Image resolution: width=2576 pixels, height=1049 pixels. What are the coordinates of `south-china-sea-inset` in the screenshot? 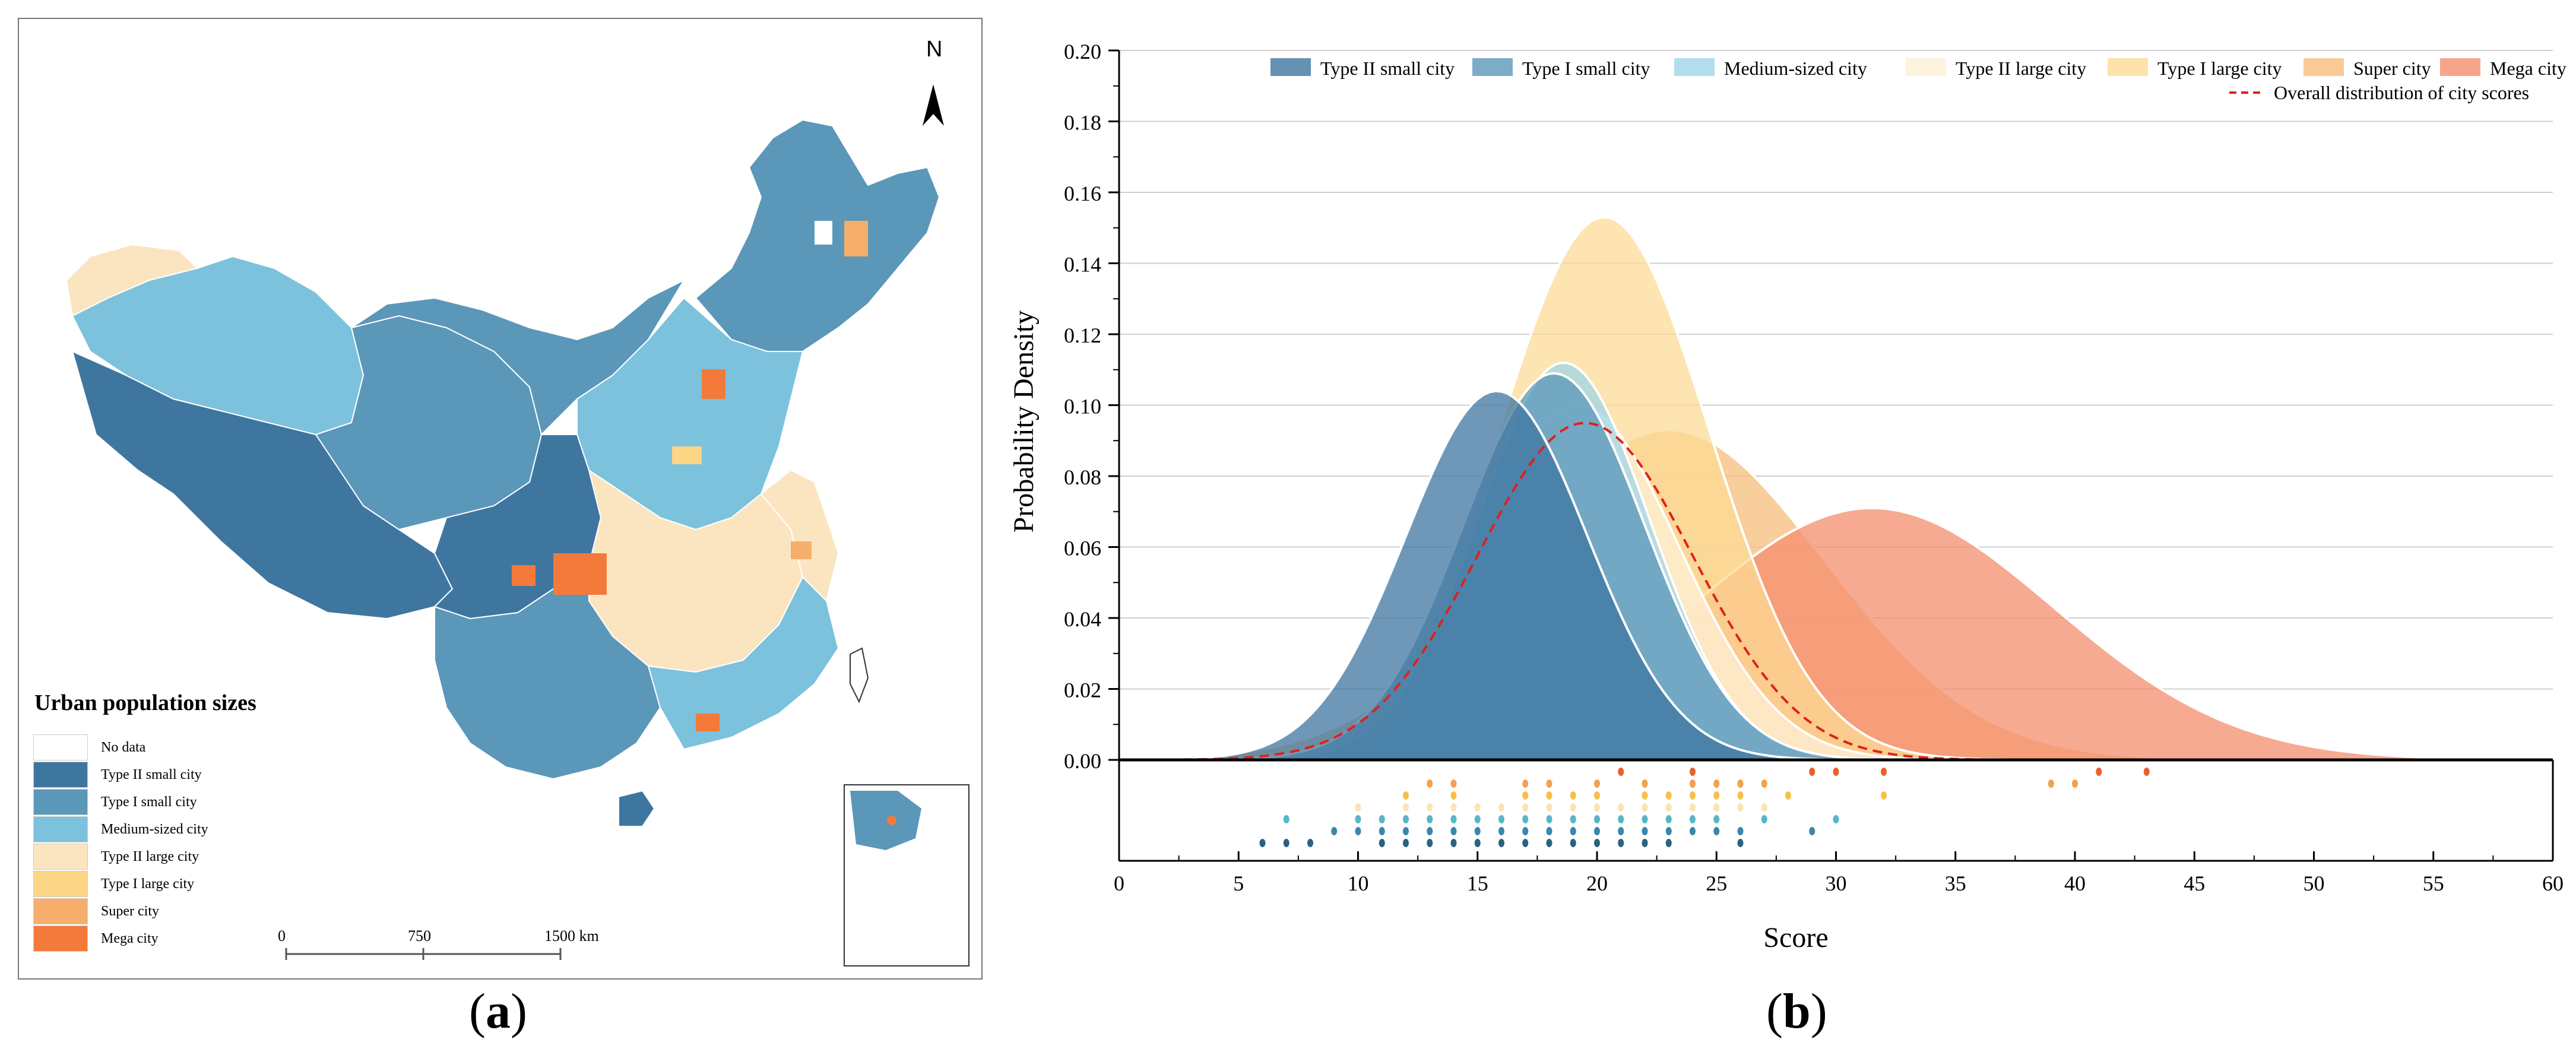 It's located at (907, 875).